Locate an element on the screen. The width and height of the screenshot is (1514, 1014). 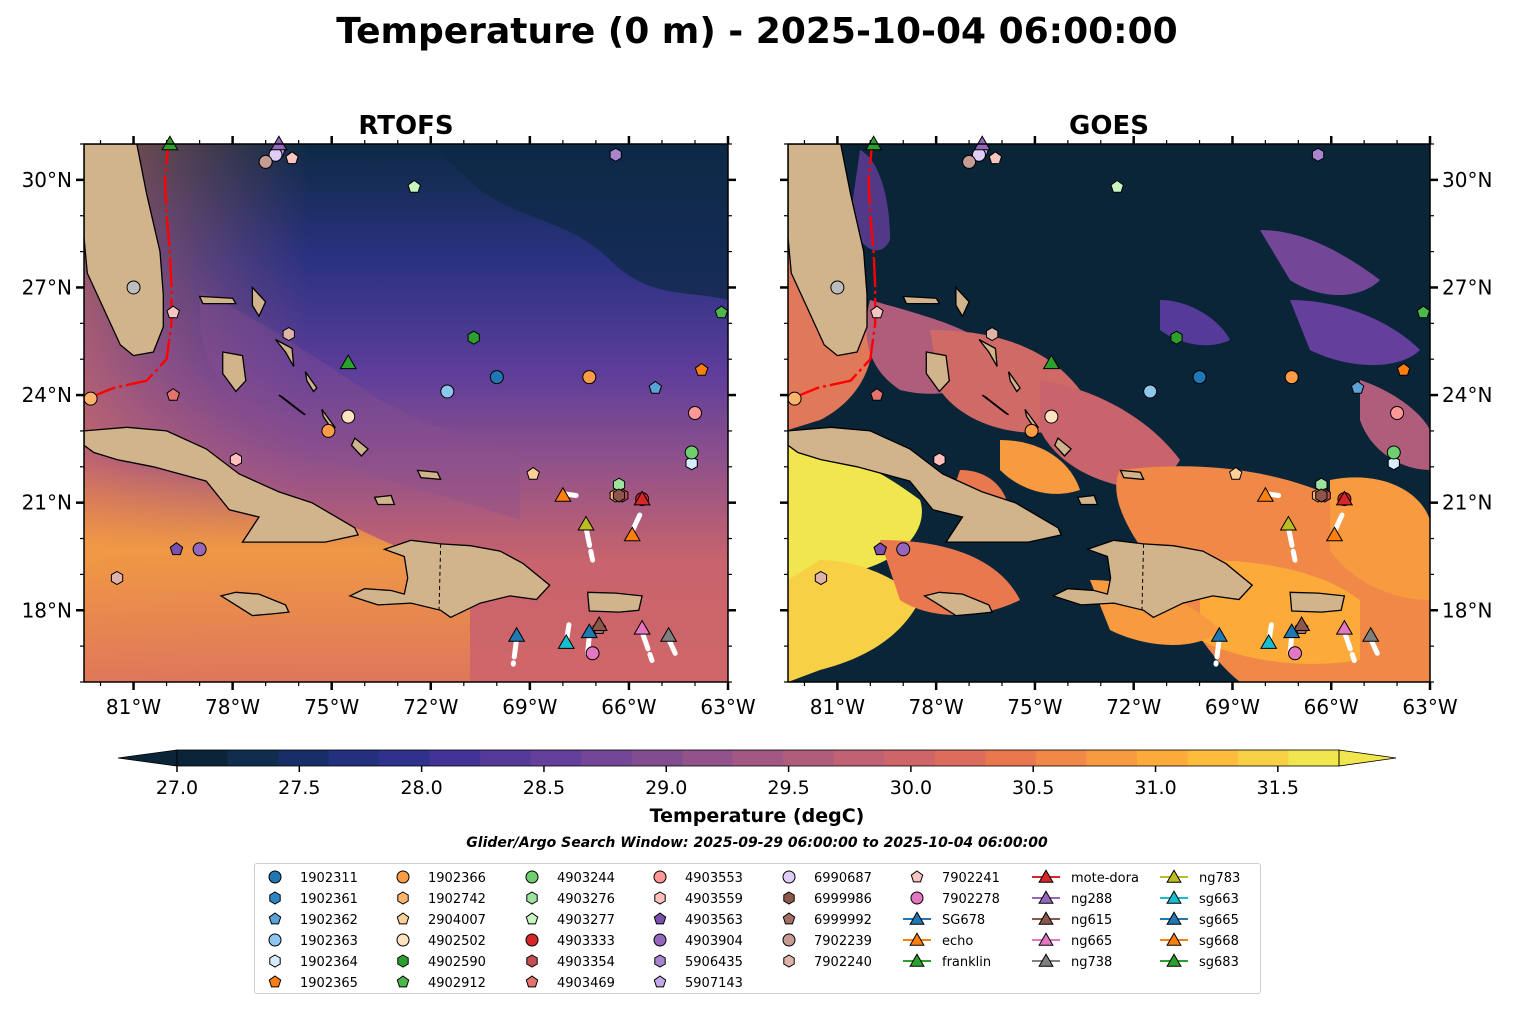
panel-title-rtofs: RTOFS is located at coordinates (405, 126).